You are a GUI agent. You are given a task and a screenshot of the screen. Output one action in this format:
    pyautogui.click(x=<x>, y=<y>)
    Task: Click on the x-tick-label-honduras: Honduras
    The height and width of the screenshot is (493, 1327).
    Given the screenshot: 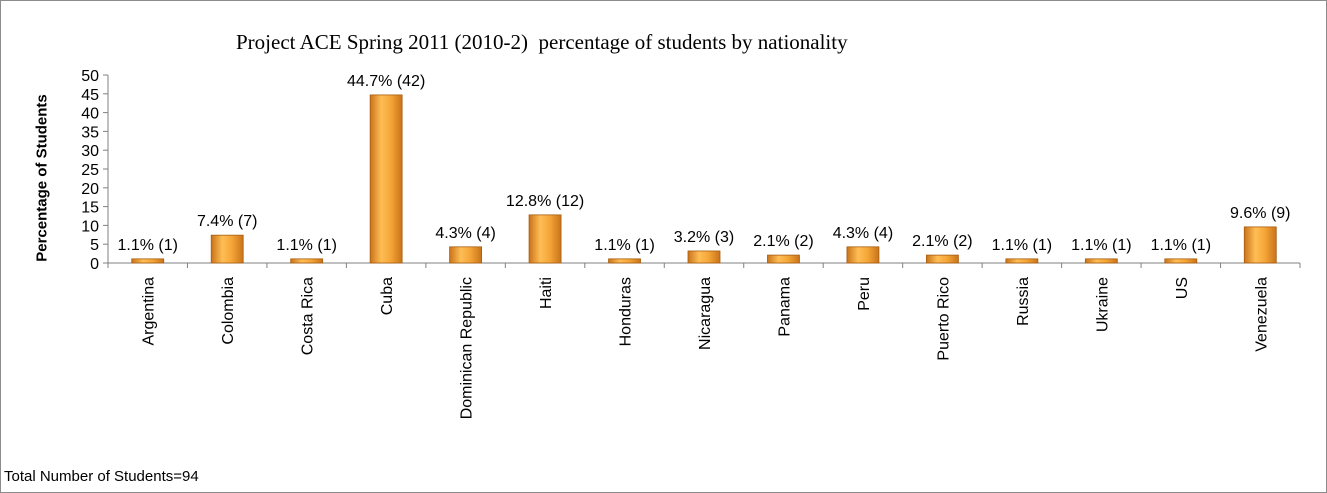 What is the action you would take?
    pyautogui.click(x=626, y=311)
    